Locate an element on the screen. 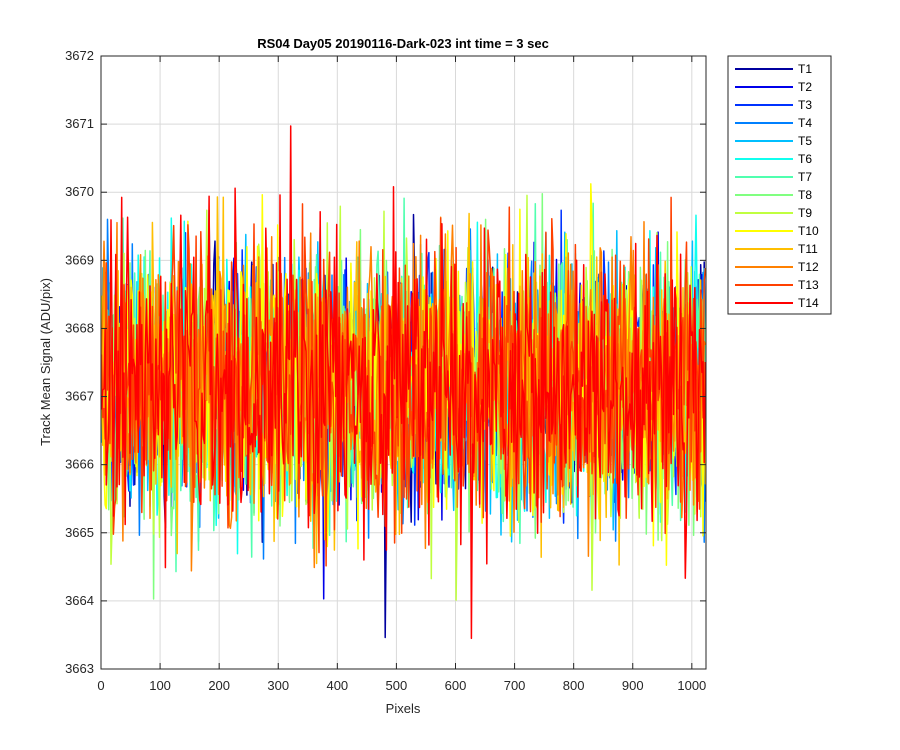 The height and width of the screenshot is (750, 900). legend-label-t9: T9 is located at coordinates (805, 213).